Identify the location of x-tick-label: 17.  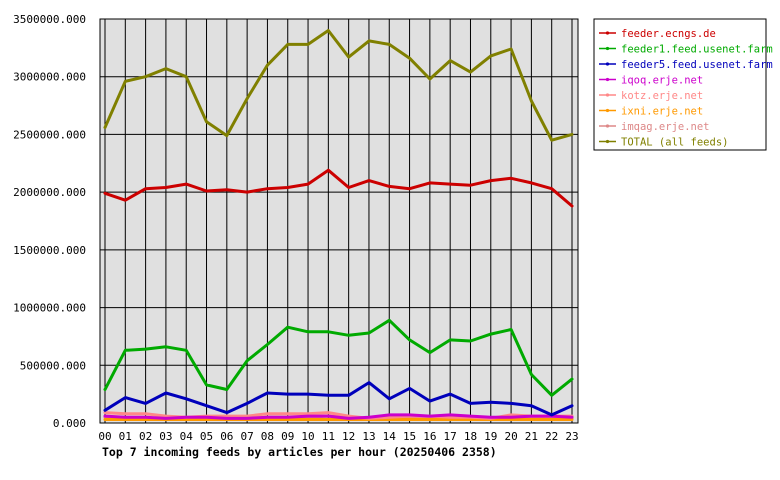
(450, 436).